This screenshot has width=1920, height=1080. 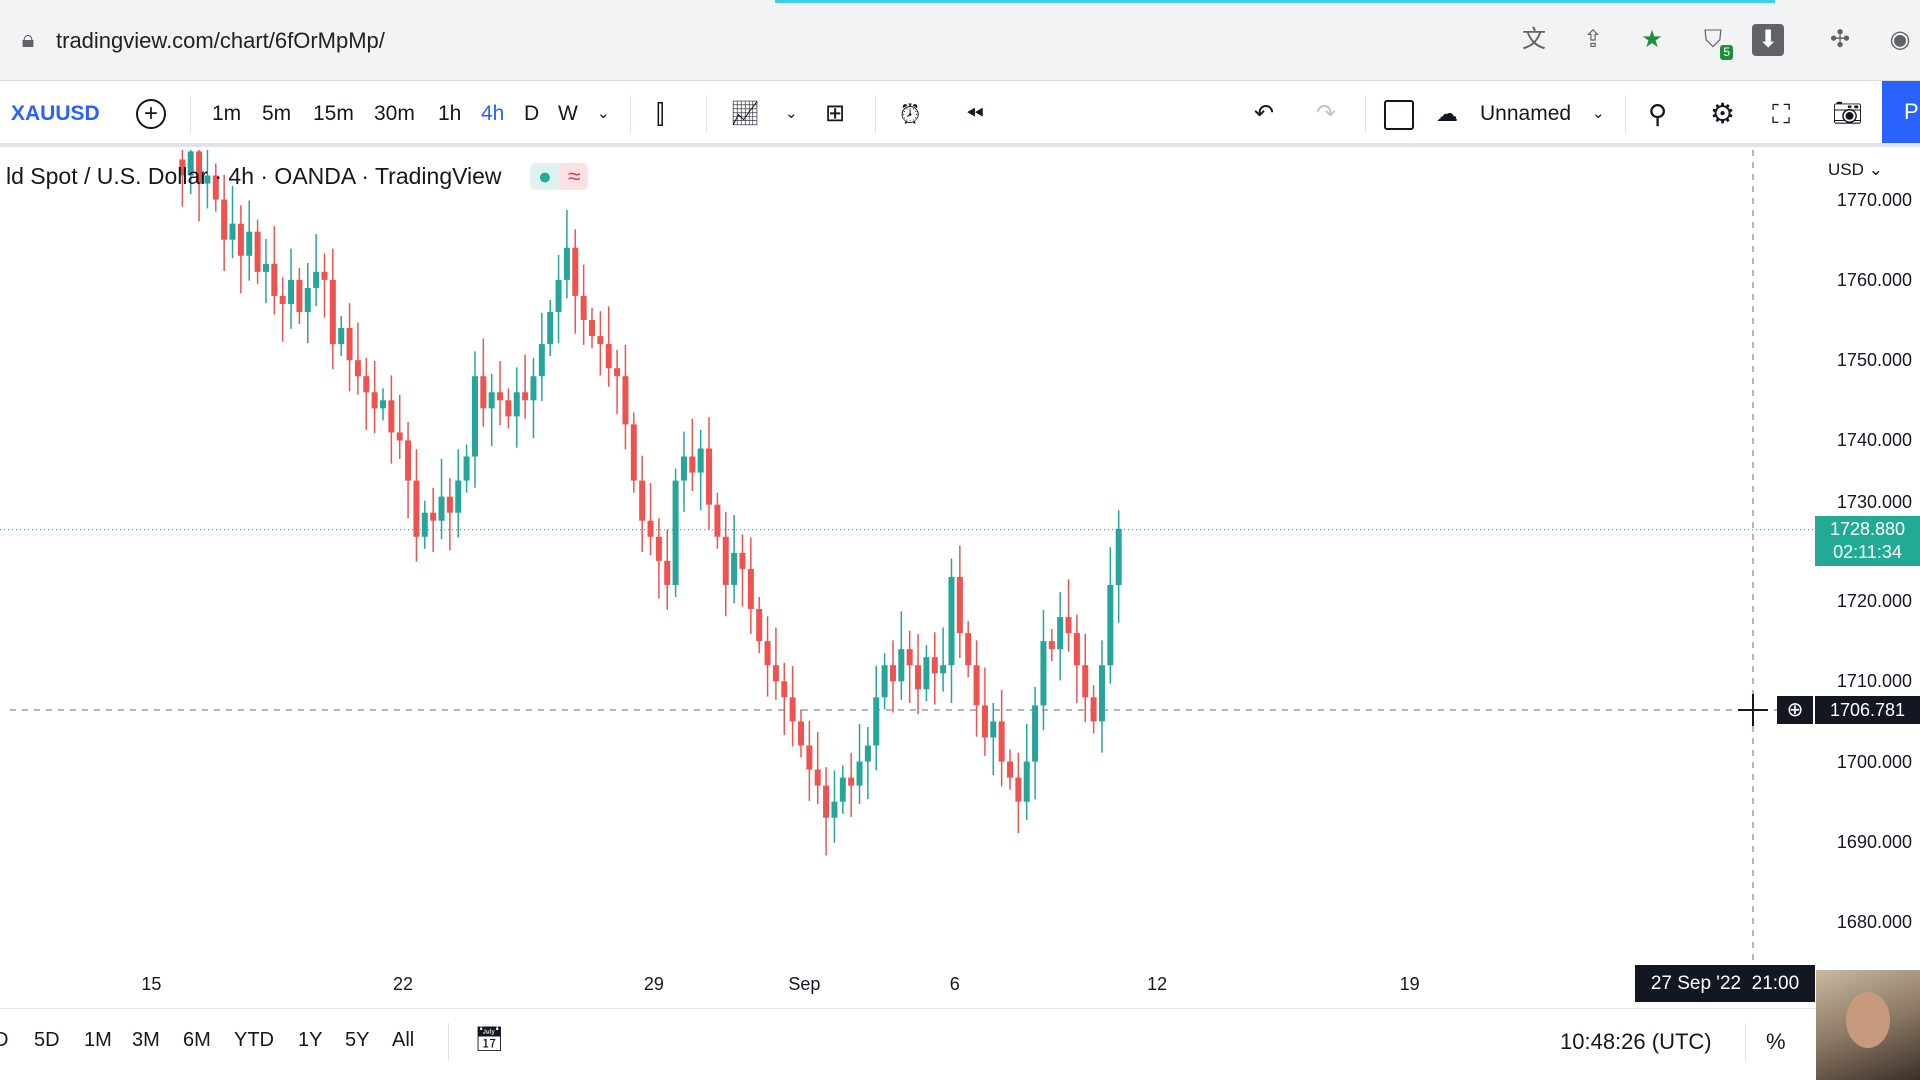 I want to click on utc-clock: 10:48:26 (UTC), so click(x=1636, y=1041).